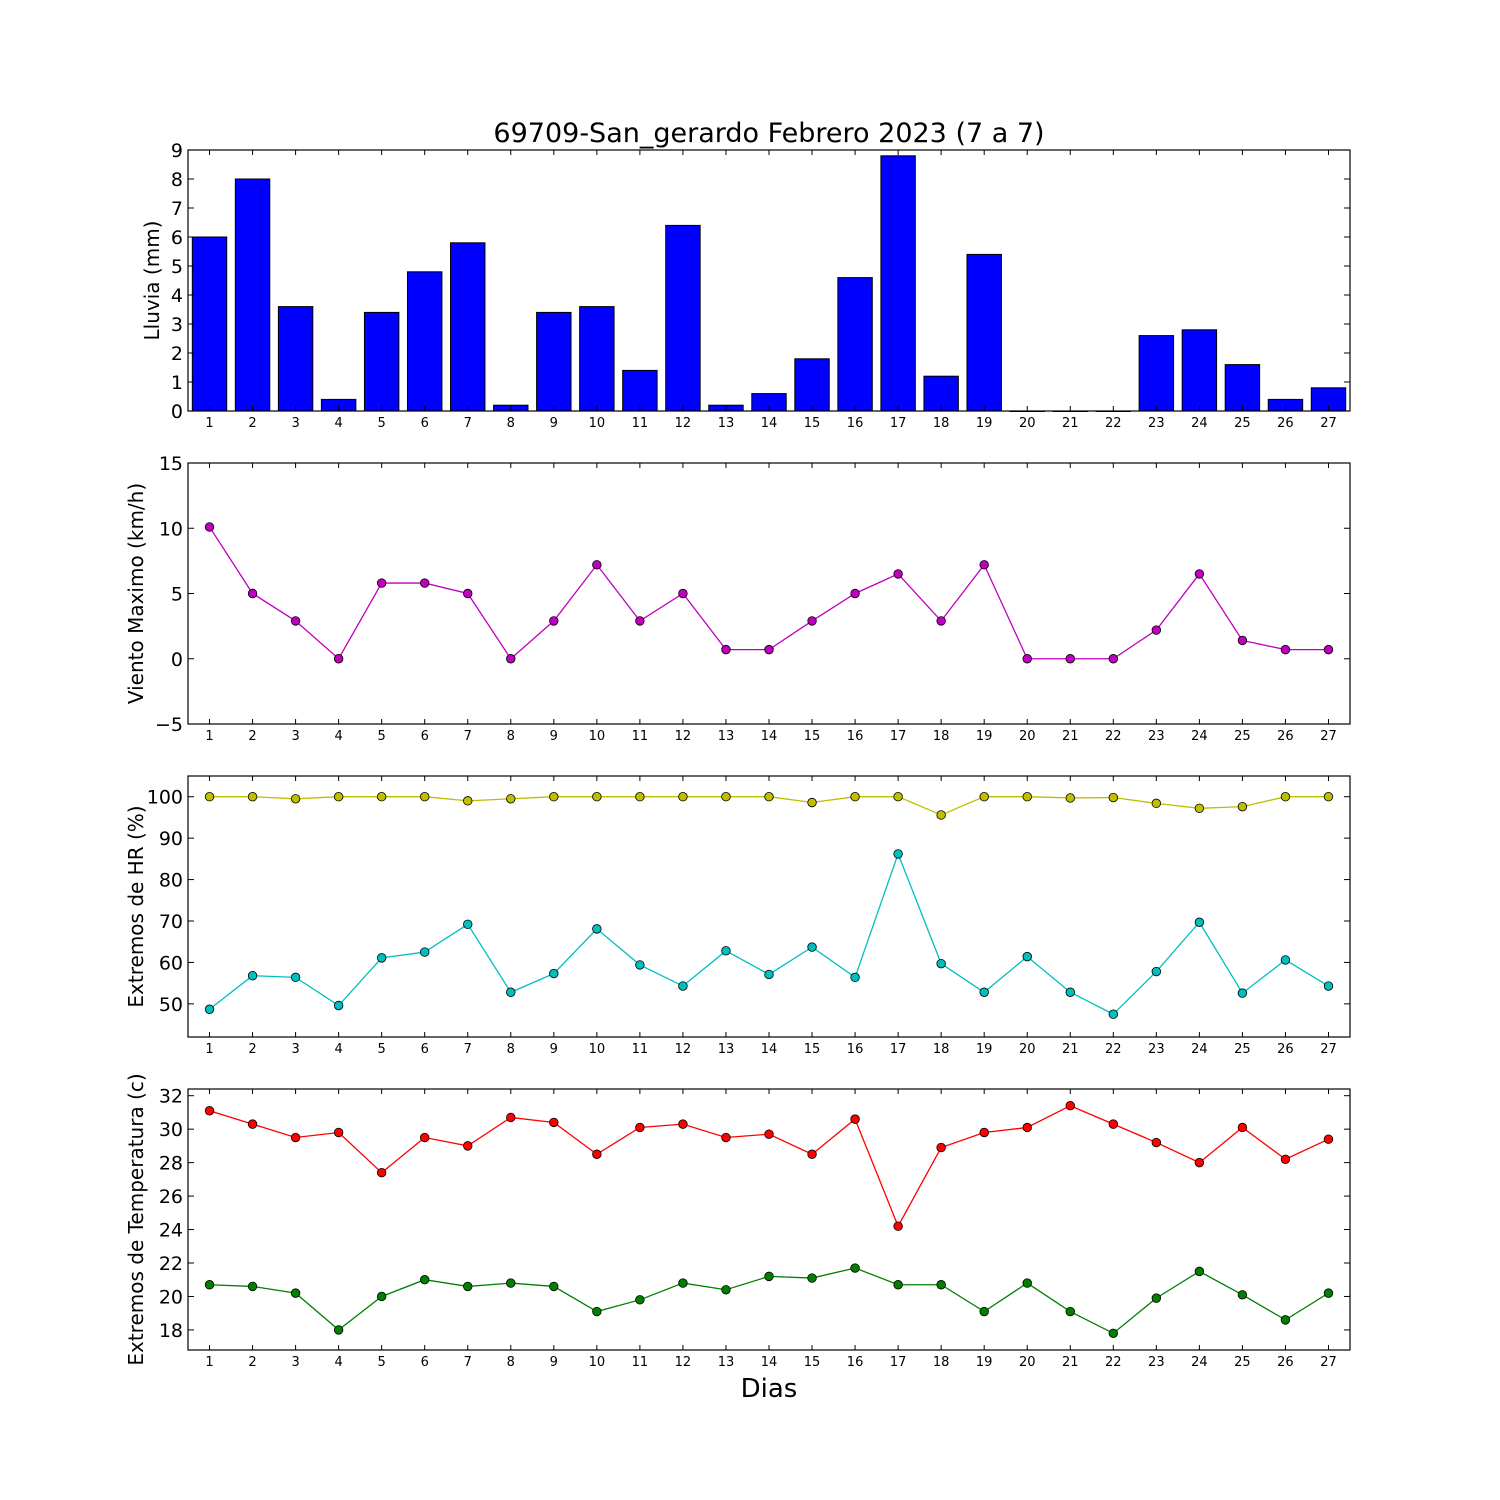 This screenshot has height=1500, width=1500. Describe the element at coordinates (1328, 1049) in the screenshot. I see `humidity-xtick-label: 27` at that location.